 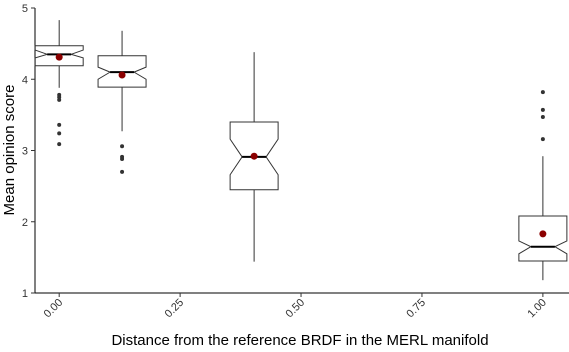 What do you see at coordinates (416, 309) in the screenshot?
I see `x-tick-label: 0.75` at bounding box center [416, 309].